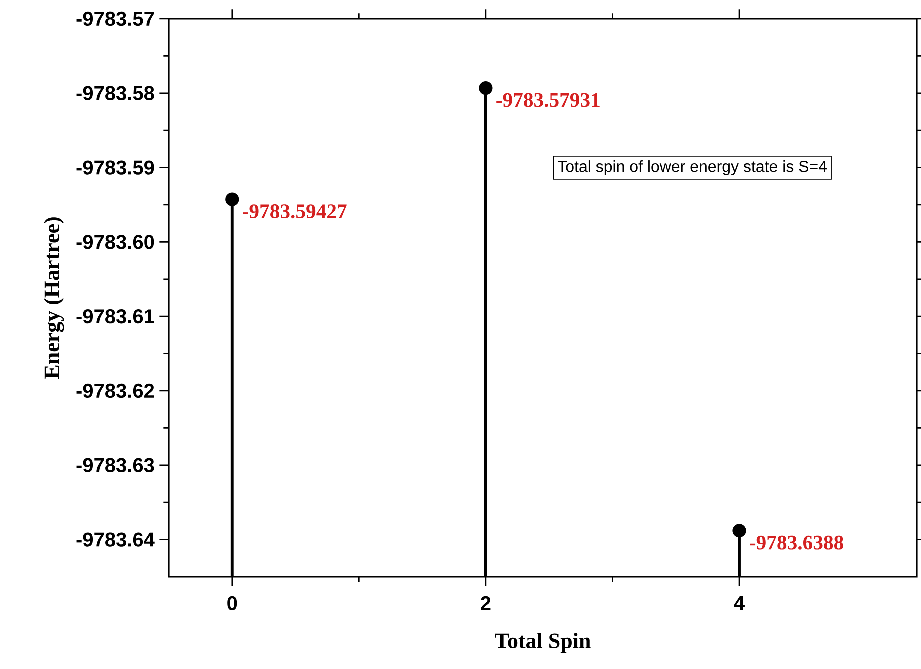 Image resolution: width=921 pixels, height=669 pixels. Describe the element at coordinates (739, 603) in the screenshot. I see `x-tick-label: 4` at that location.